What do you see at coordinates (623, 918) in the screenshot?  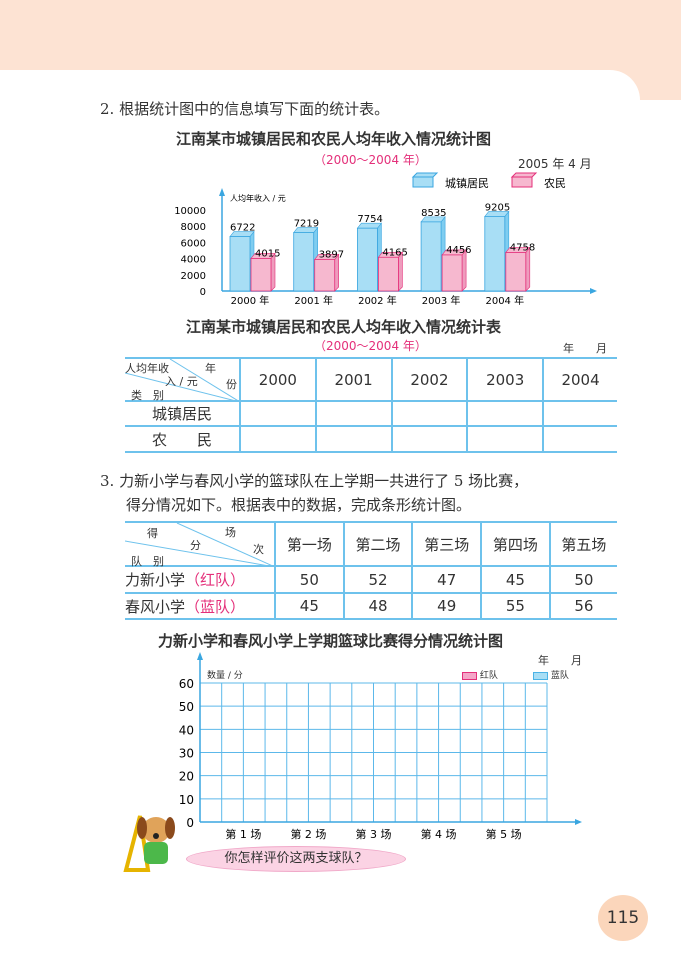 I see `page-number: 115` at bounding box center [623, 918].